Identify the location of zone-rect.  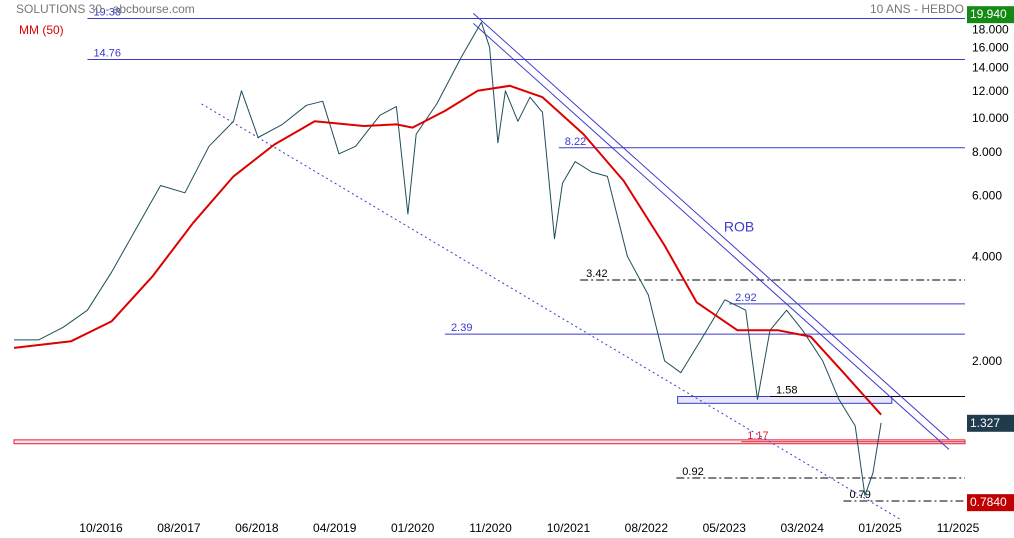
(785, 399).